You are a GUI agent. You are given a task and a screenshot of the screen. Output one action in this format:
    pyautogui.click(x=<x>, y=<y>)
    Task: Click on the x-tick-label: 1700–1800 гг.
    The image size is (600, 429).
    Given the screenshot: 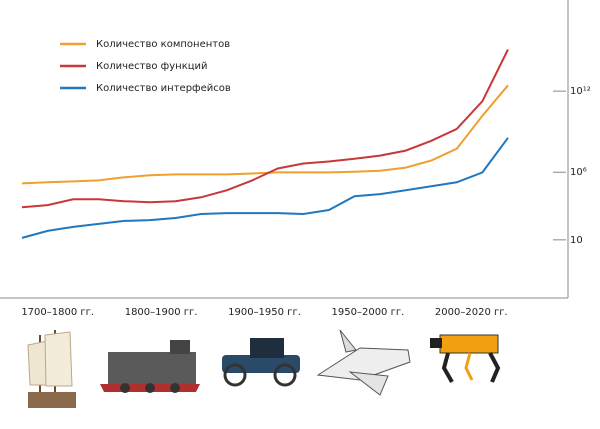 What is the action you would take?
    pyautogui.click(x=57, y=312)
    